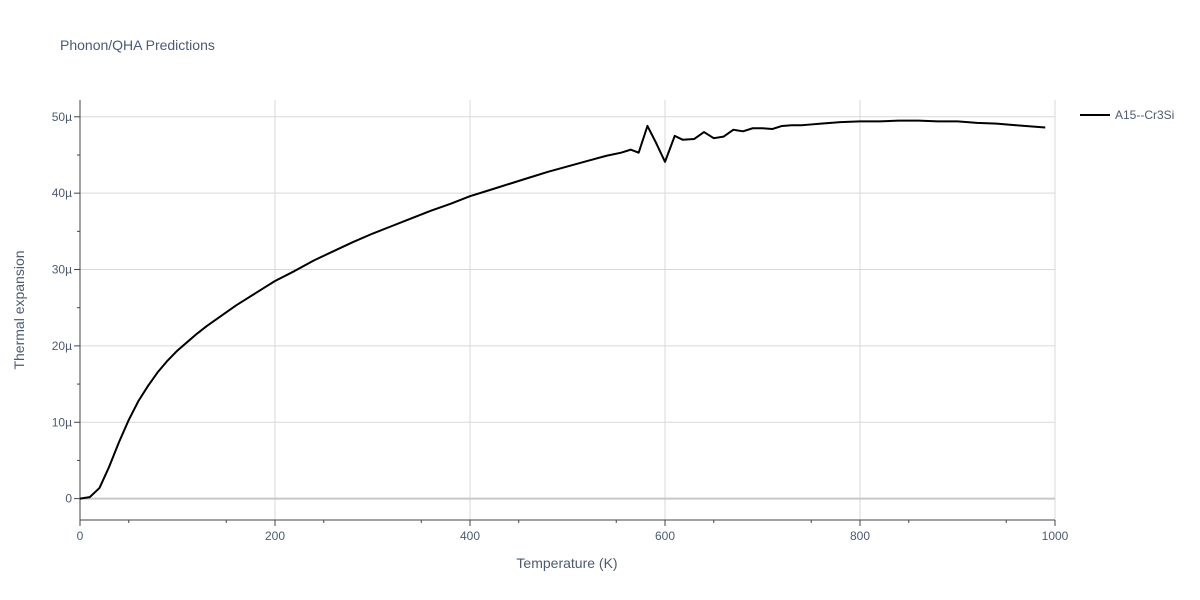 The width and height of the screenshot is (1200, 600). What do you see at coordinates (665, 536) in the screenshot?
I see `x-tick-label: 600` at bounding box center [665, 536].